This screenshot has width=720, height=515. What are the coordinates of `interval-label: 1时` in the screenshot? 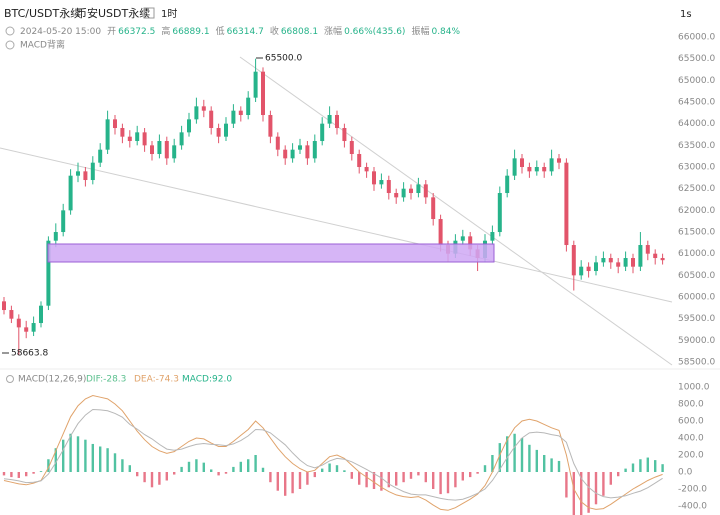 It's located at (169, 14).